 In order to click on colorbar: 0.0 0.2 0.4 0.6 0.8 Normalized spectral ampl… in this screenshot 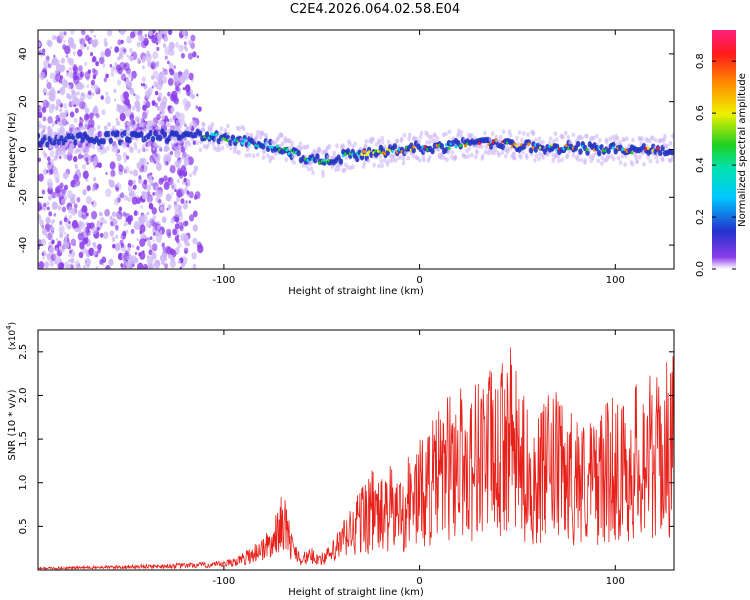, I will do `click(721, 153)`.